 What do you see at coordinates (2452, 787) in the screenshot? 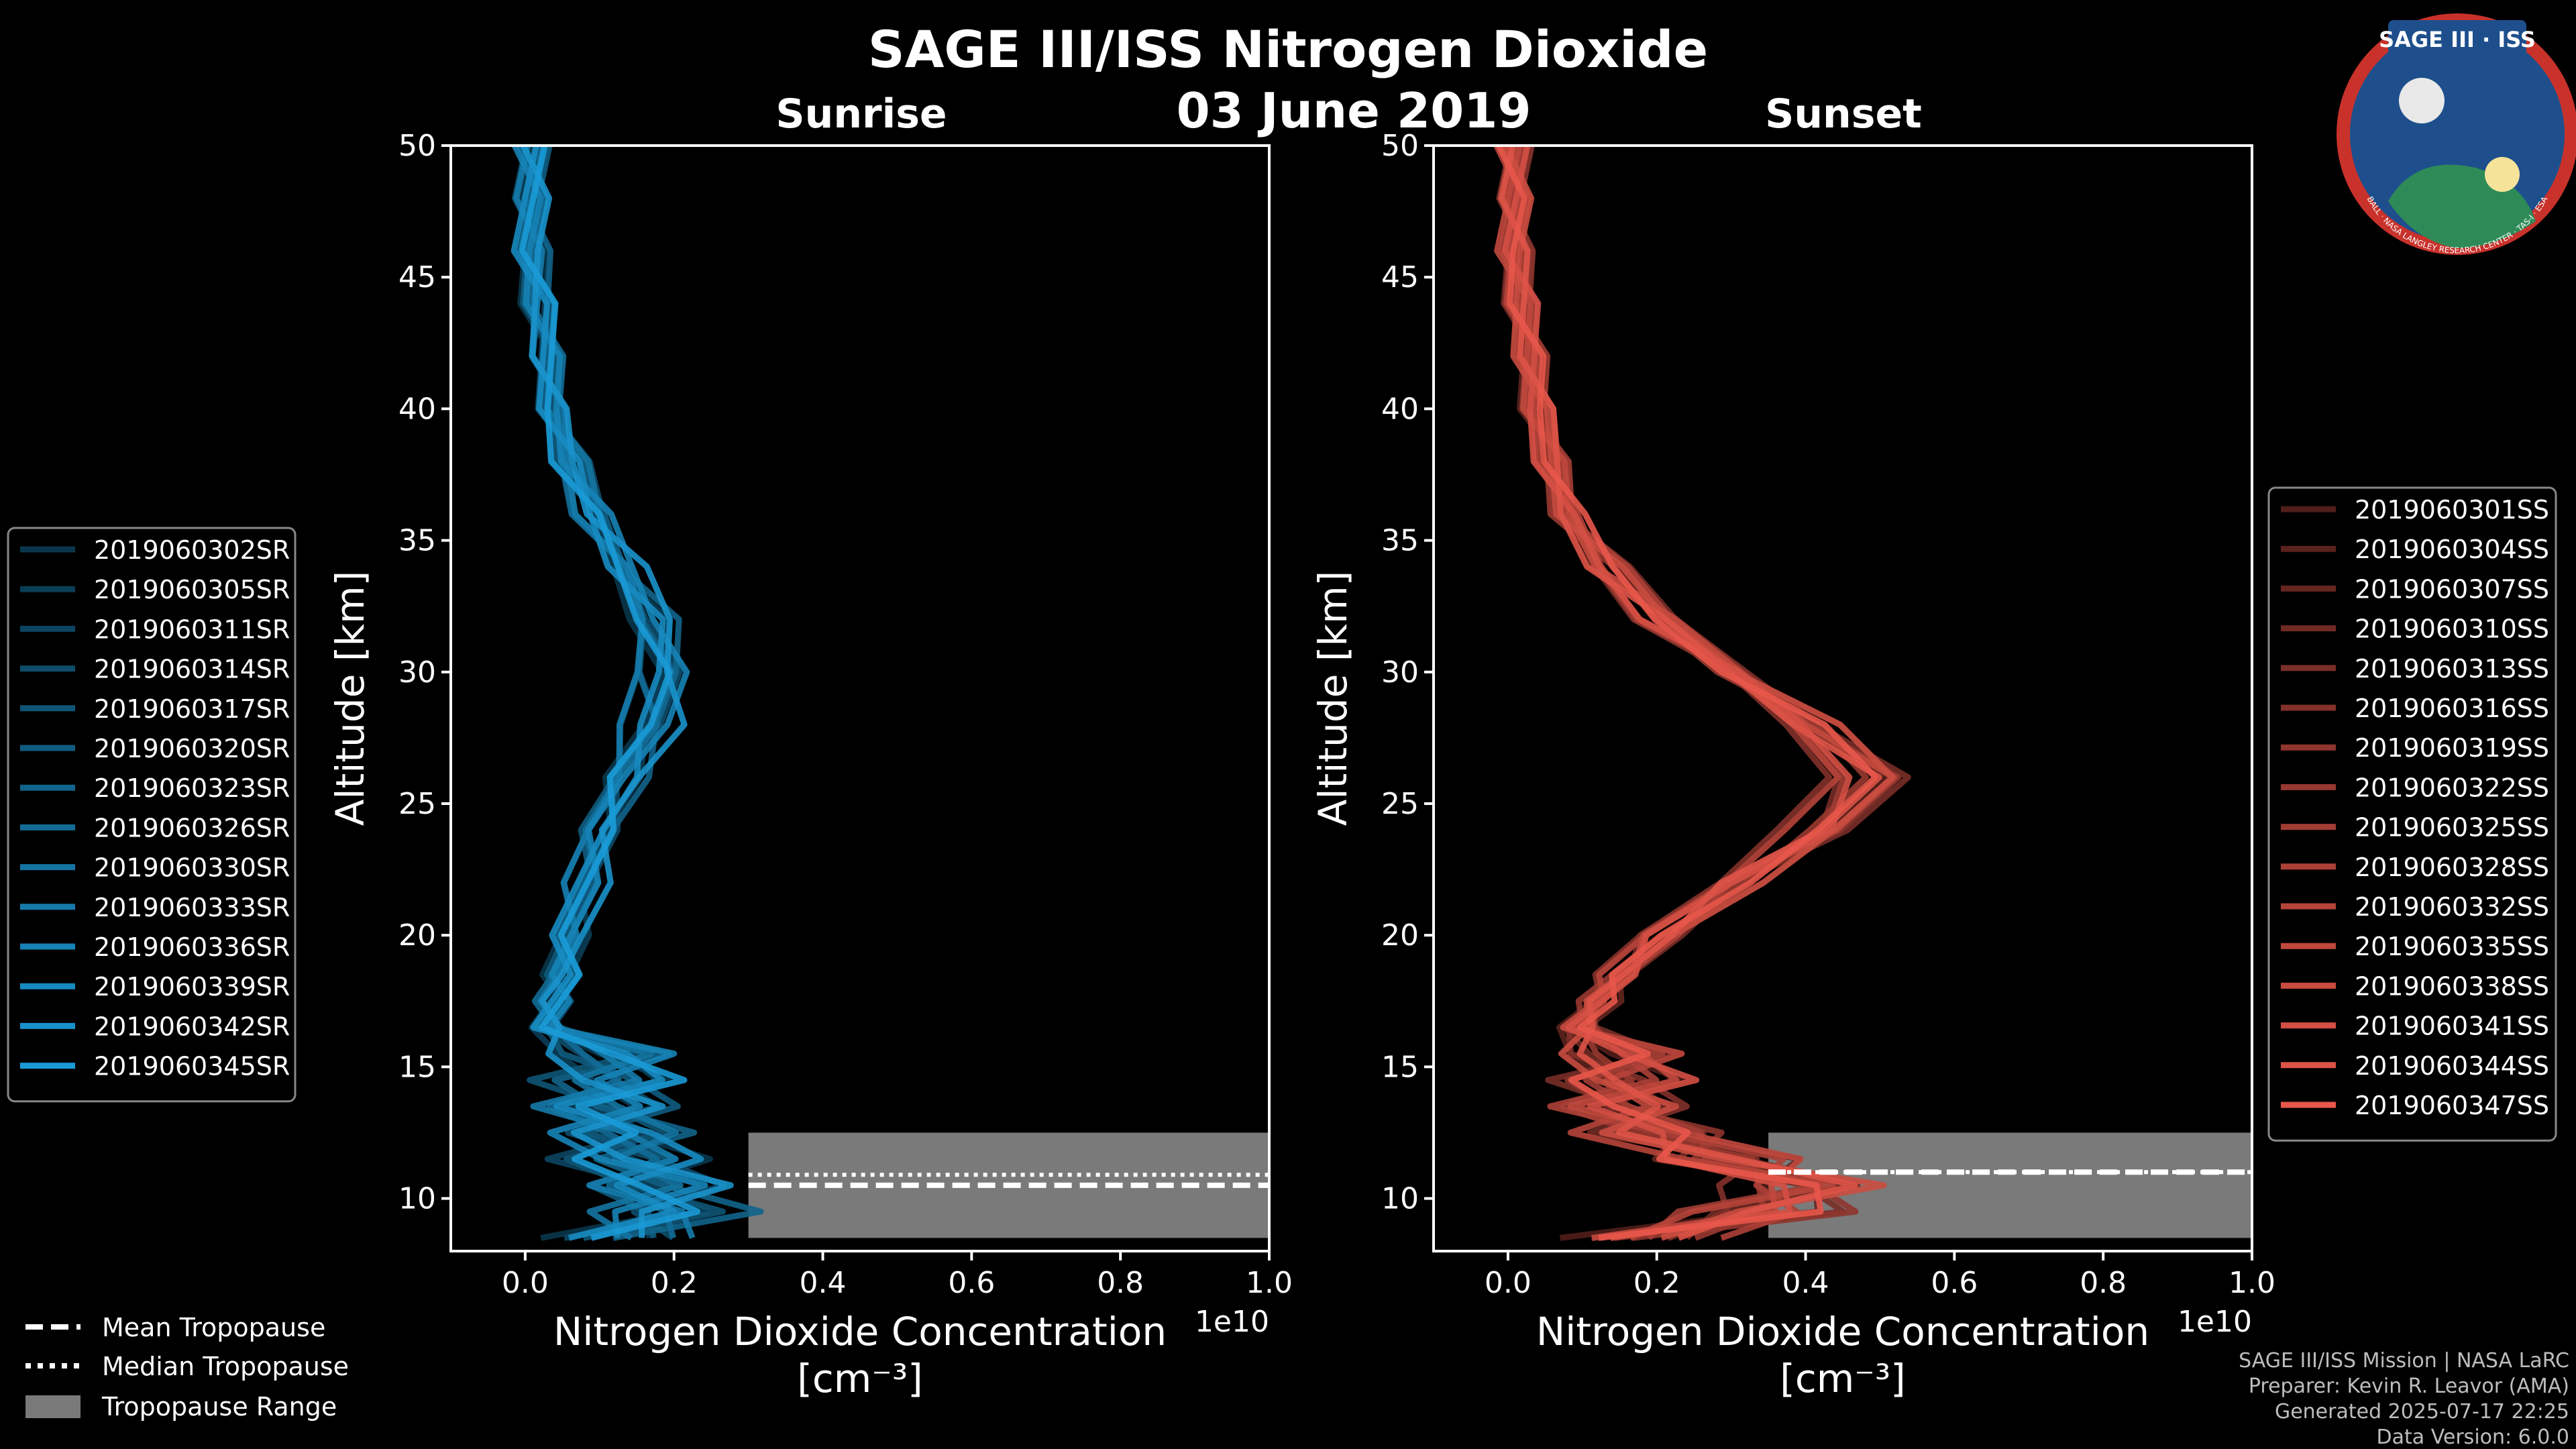
I see `legend-label: 2019060322SS` at bounding box center [2452, 787].